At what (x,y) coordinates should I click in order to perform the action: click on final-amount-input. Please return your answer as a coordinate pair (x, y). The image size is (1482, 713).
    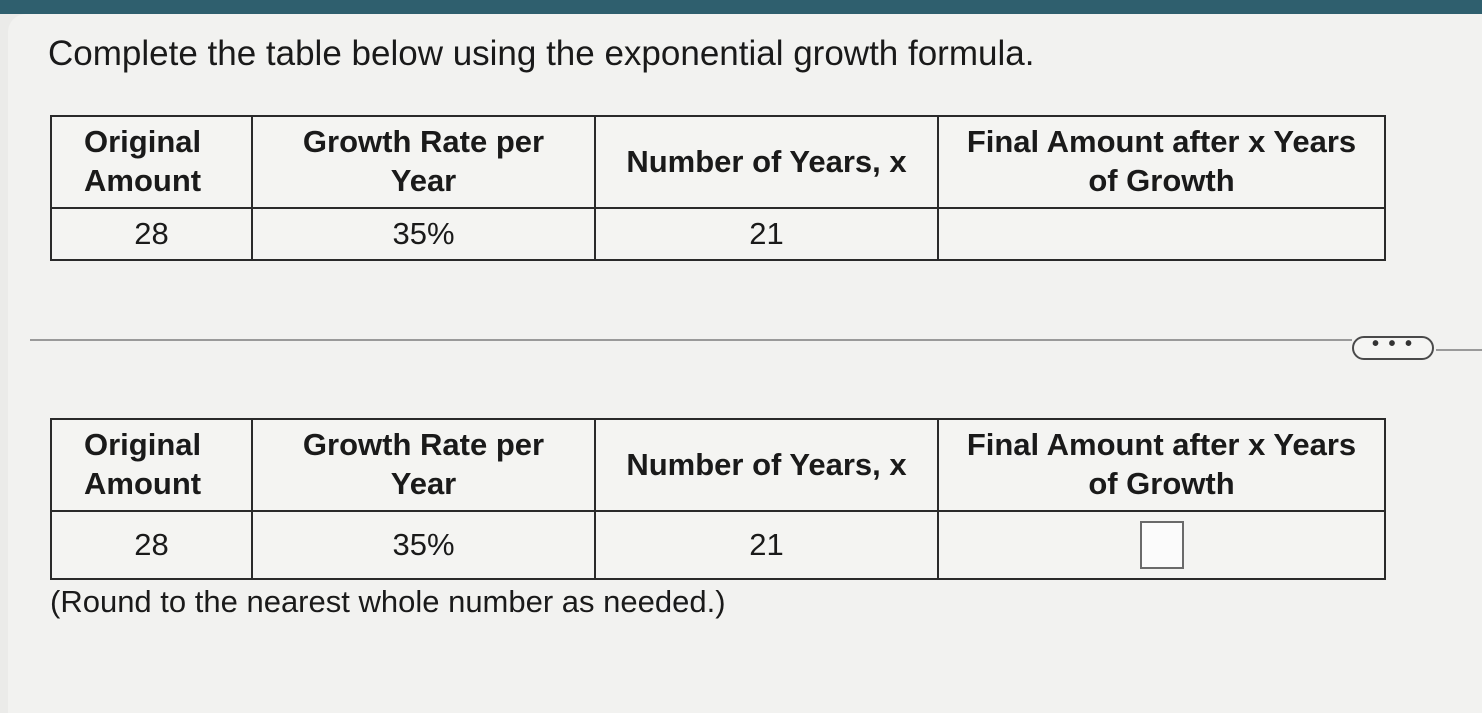
    Looking at the image, I should click on (1161, 545).